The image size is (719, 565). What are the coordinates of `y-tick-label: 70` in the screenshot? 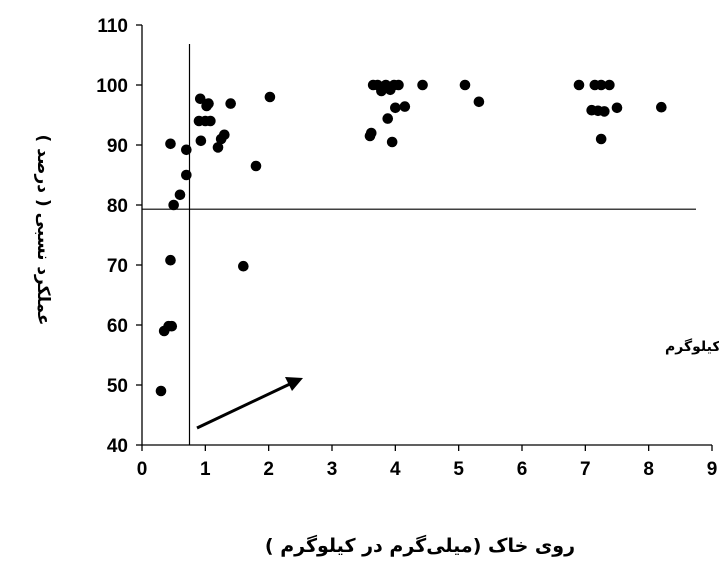 It's located at (117, 266).